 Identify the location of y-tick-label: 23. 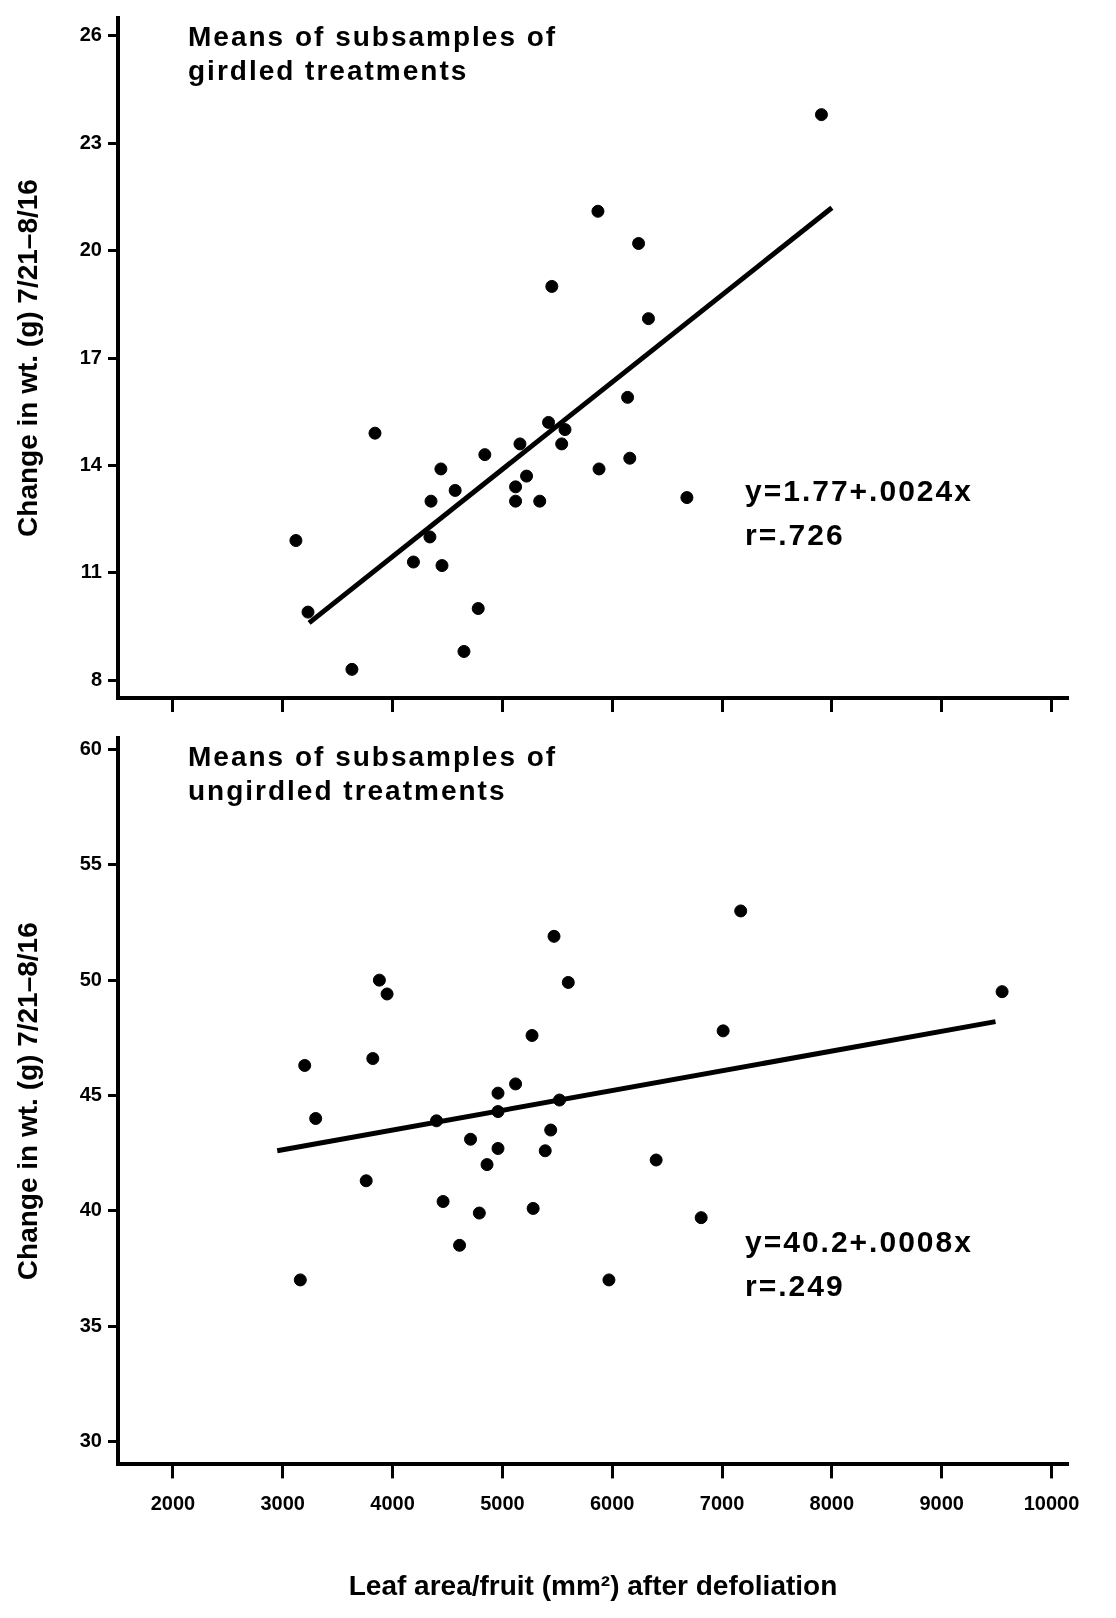
(90, 141).